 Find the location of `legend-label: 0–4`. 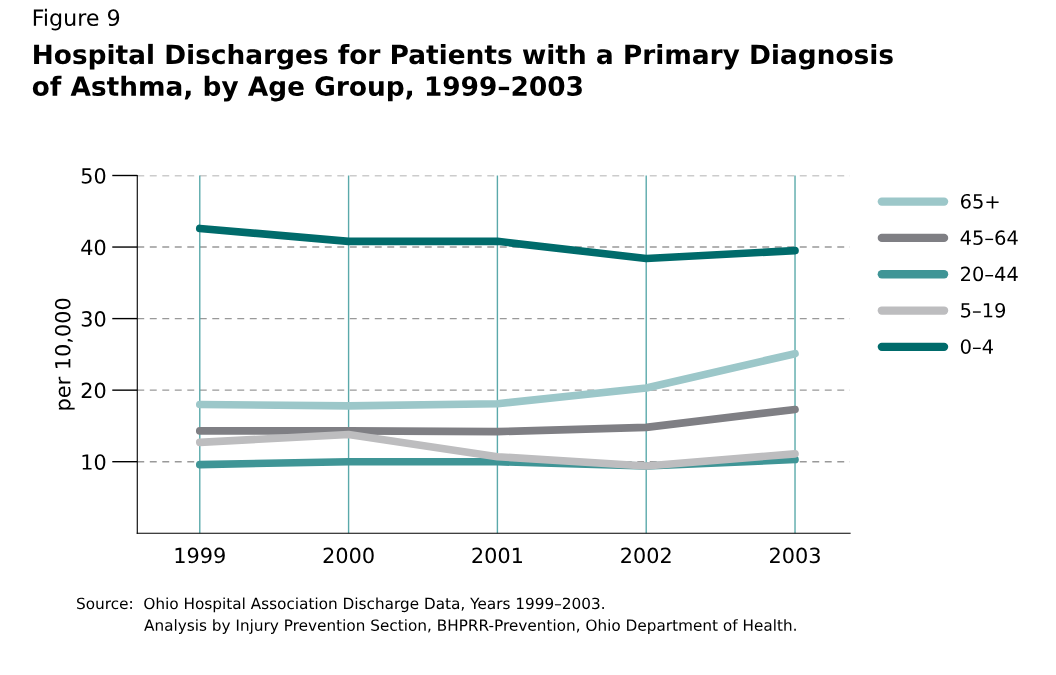

legend-label: 0–4 is located at coordinates (976, 346).